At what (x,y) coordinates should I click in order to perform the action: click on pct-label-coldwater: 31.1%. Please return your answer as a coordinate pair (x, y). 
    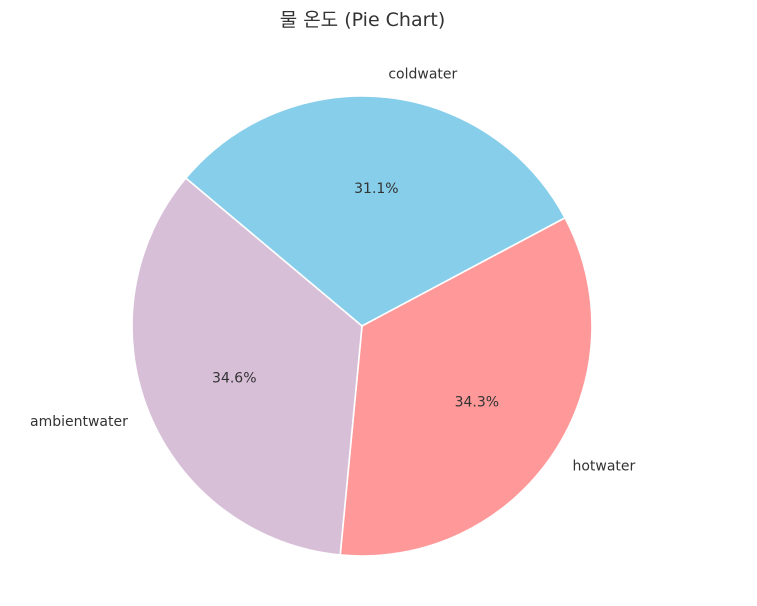
    Looking at the image, I should click on (376, 189).